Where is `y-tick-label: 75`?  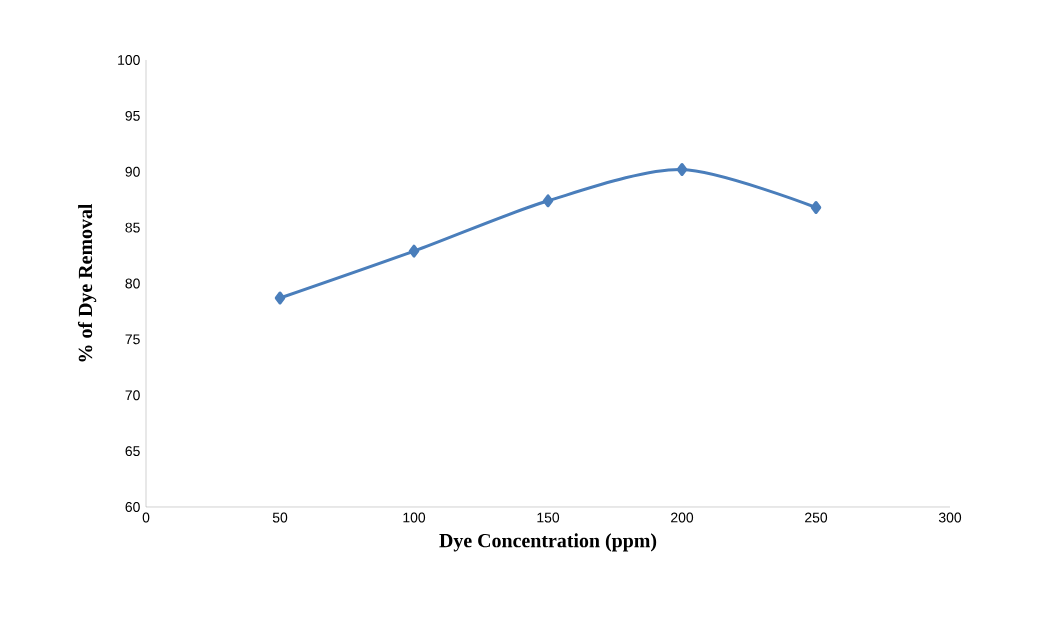 y-tick-label: 75 is located at coordinates (132, 339).